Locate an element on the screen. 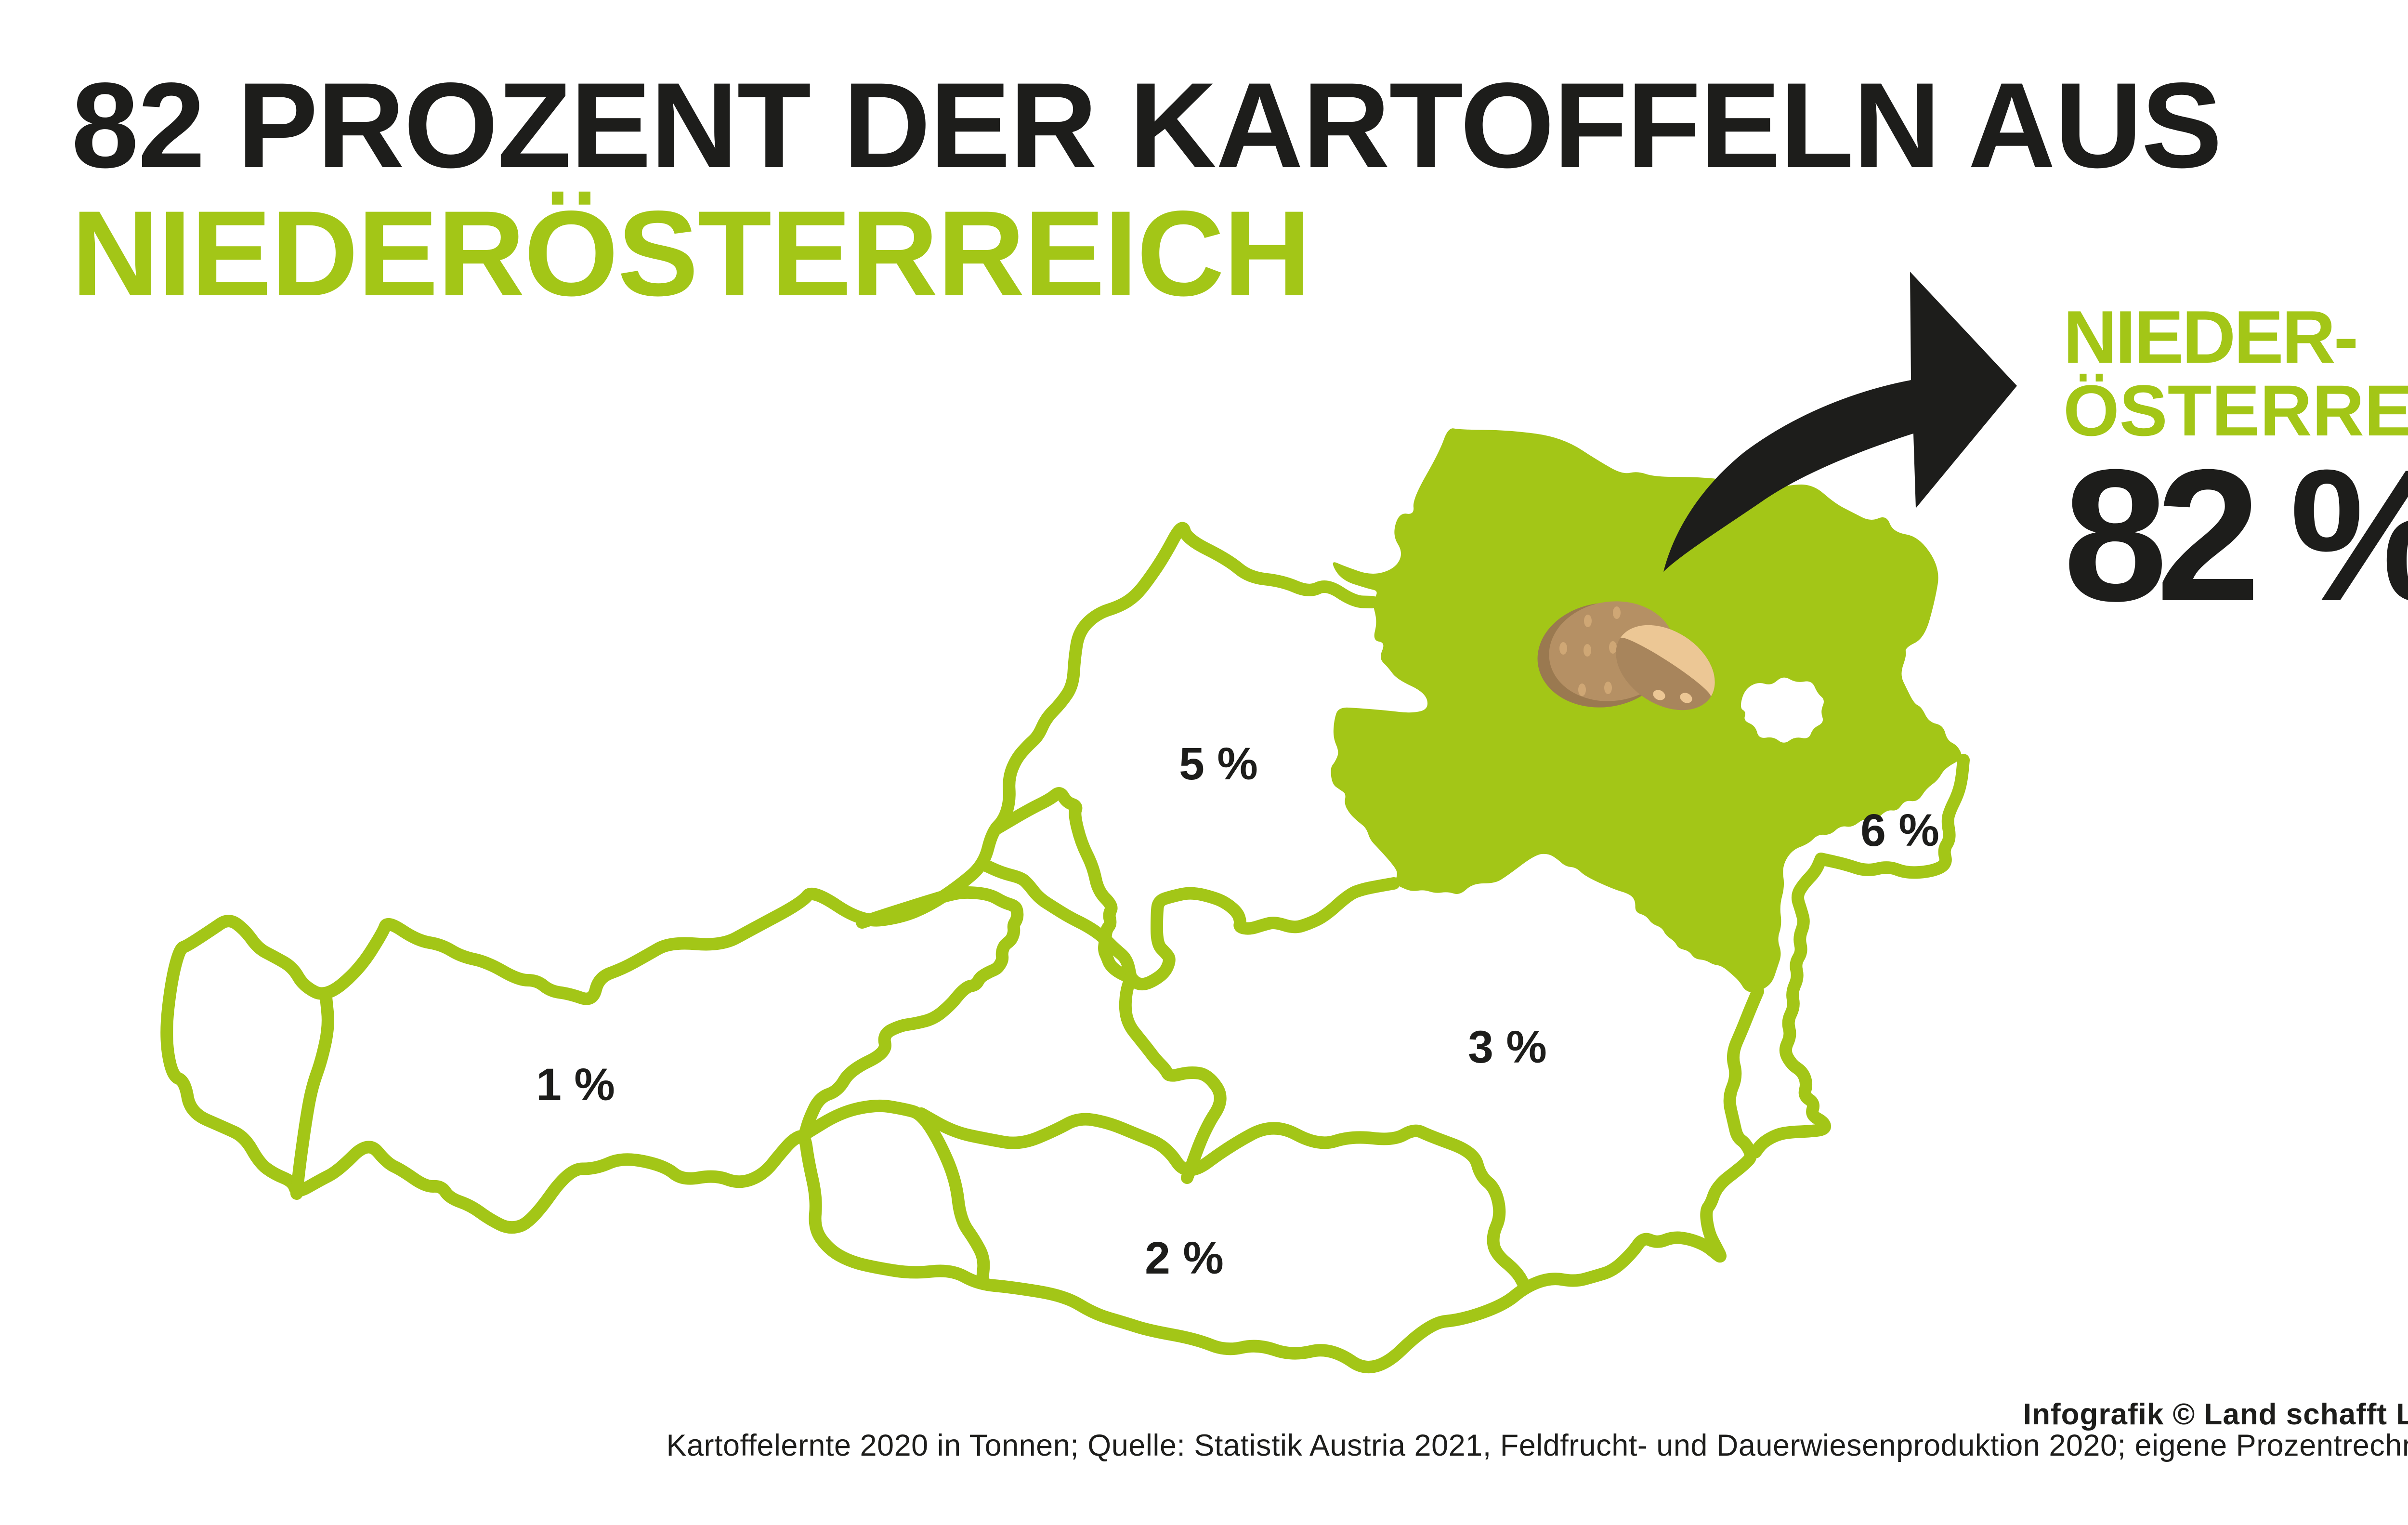 The image size is (2408, 1525). svg-text: NIEDERÖSTERREICH is located at coordinates (690, 254).